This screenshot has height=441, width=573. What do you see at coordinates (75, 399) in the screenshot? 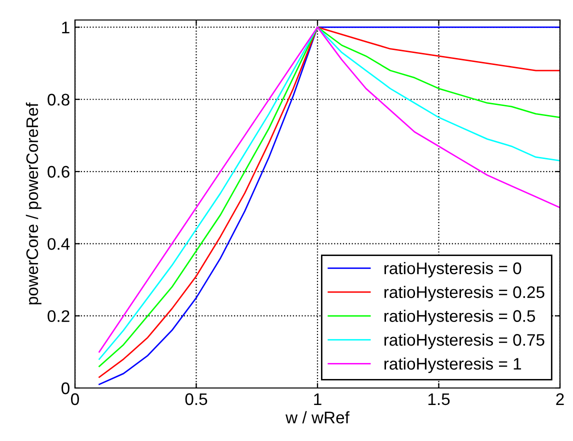
I see `x-tick-label: 0` at bounding box center [75, 399].